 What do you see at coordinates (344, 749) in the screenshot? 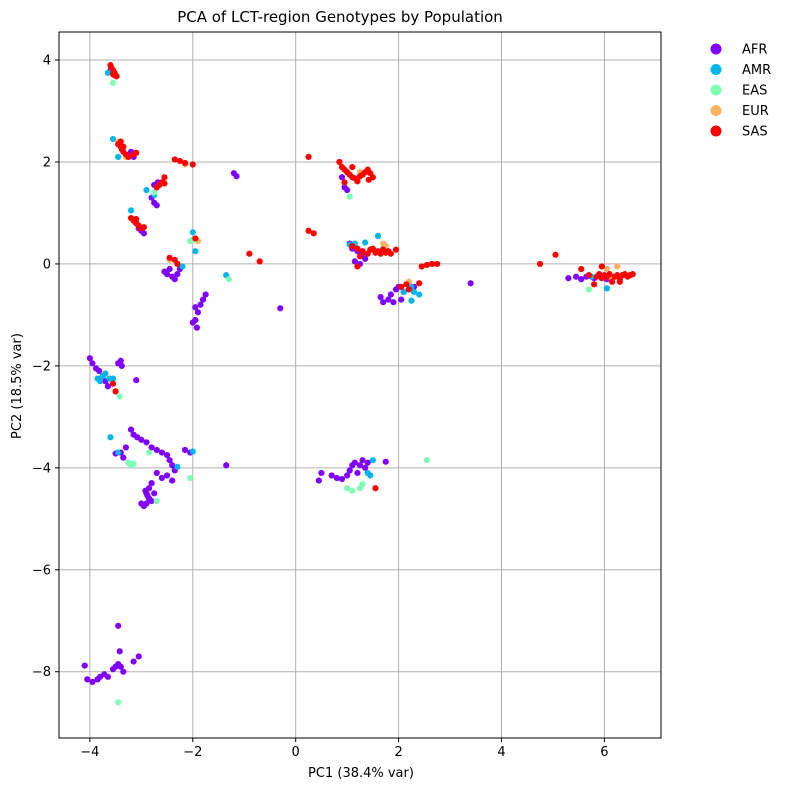
I see `x-ticks: −4 −2 0 2 4 6` at bounding box center [344, 749].